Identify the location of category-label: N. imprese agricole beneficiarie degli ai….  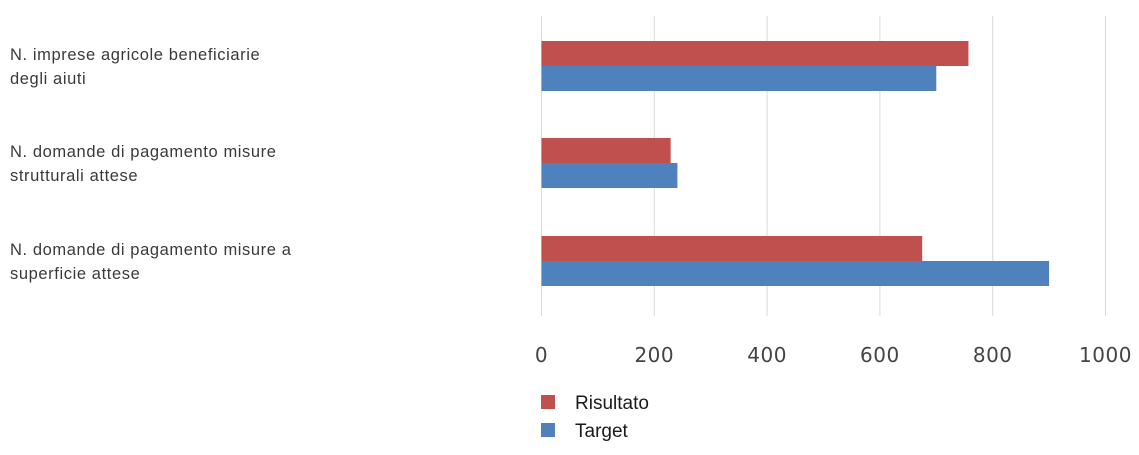
(135, 67).